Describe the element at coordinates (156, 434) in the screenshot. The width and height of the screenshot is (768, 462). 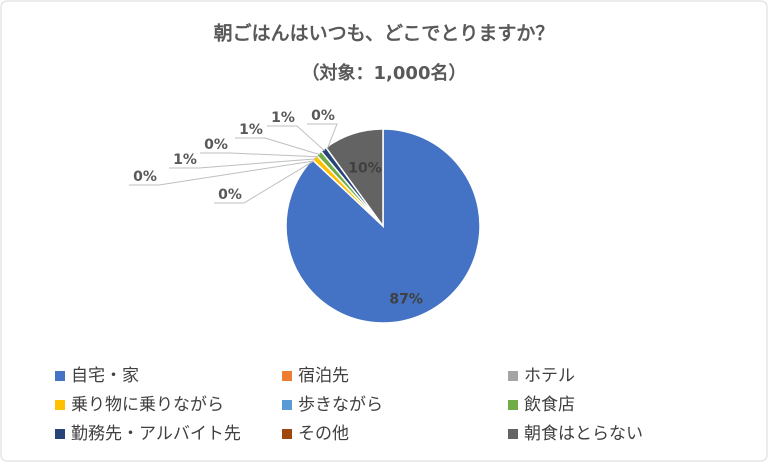
I see `legend-label: 勤務先・アルバイト先` at that location.